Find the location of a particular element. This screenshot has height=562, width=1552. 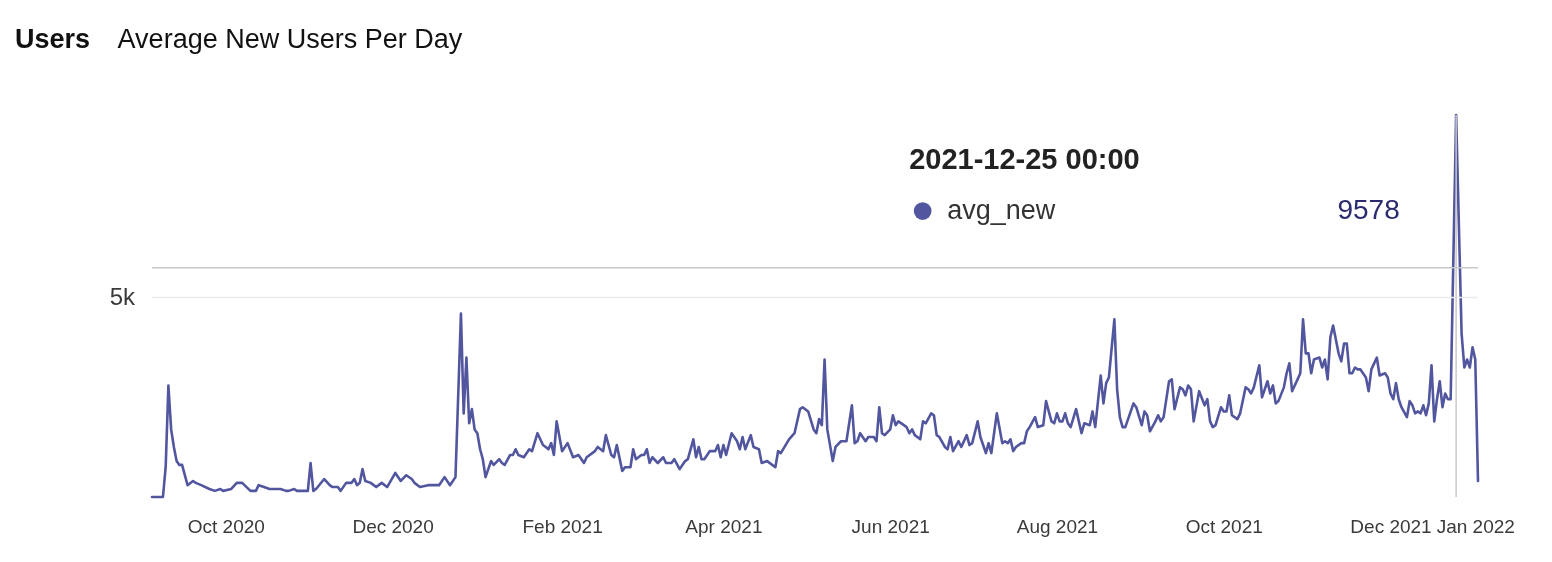

x-tick-label: Dec 2020 is located at coordinates (393, 526).